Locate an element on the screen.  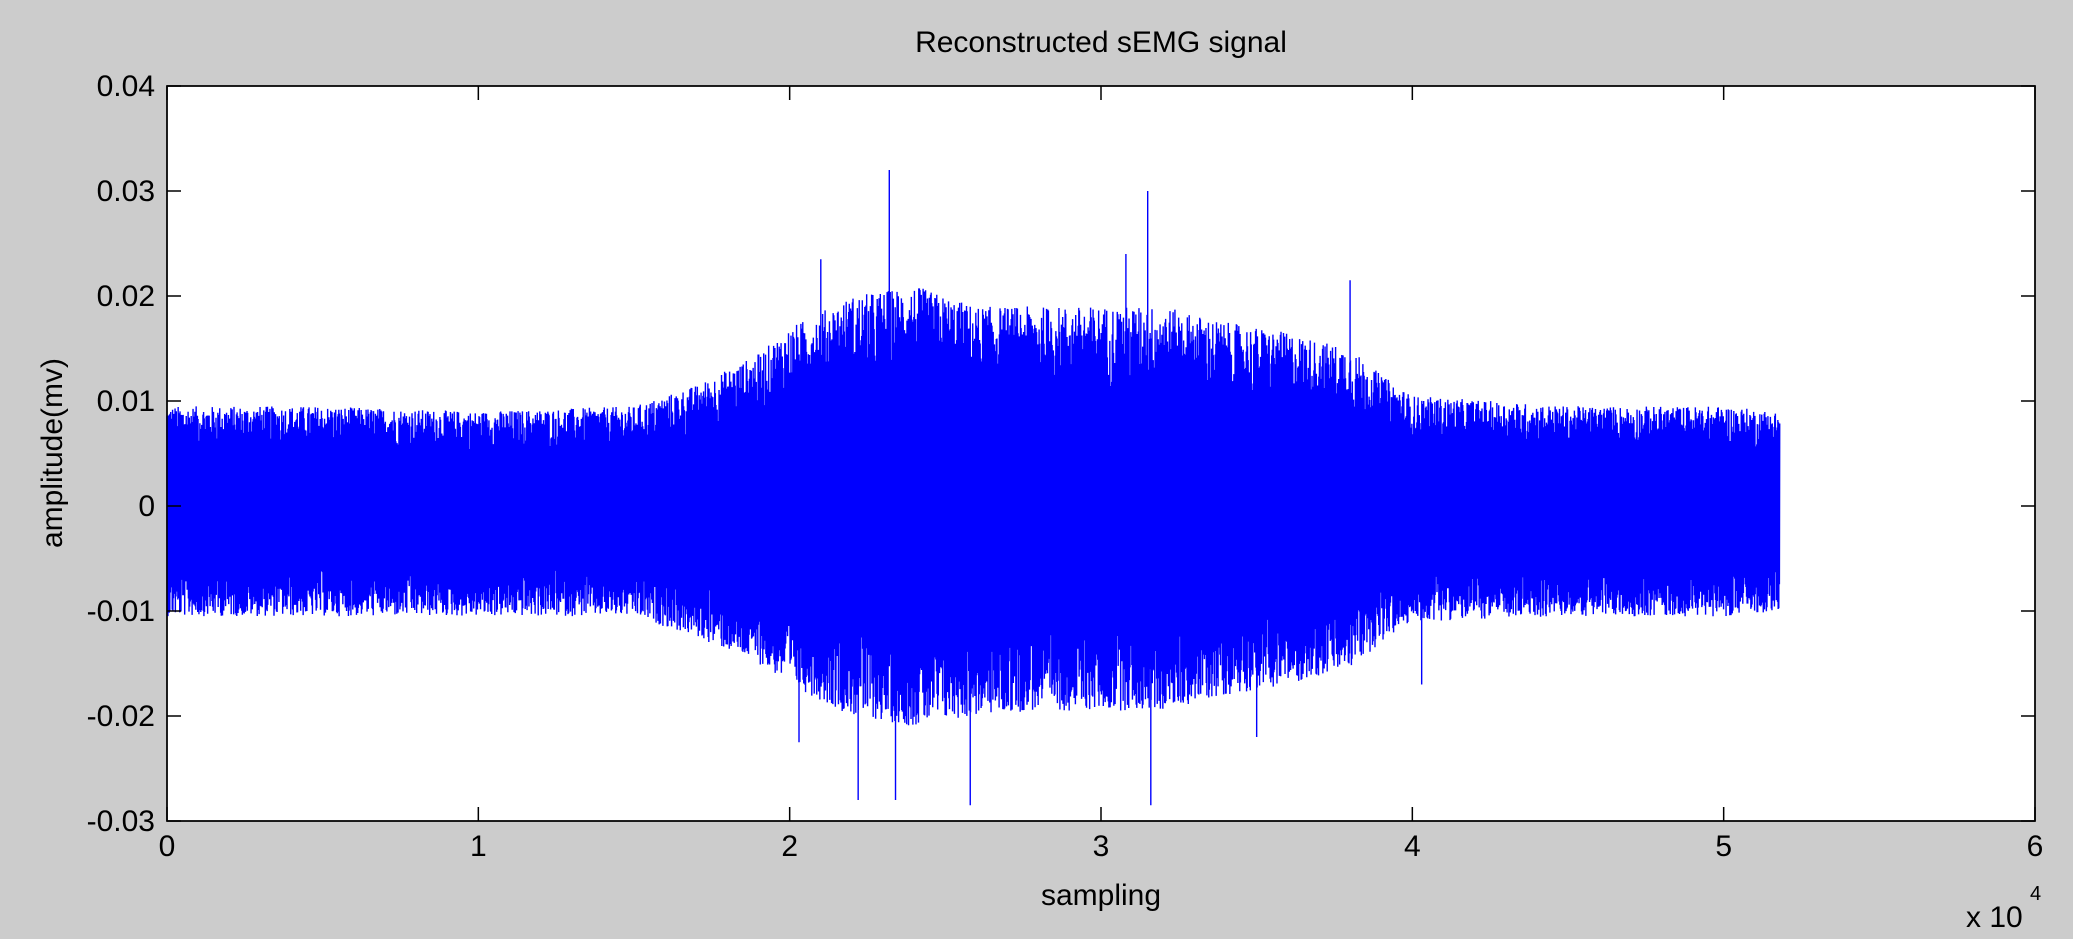
y-tick-label: 0 is located at coordinates (146, 506).